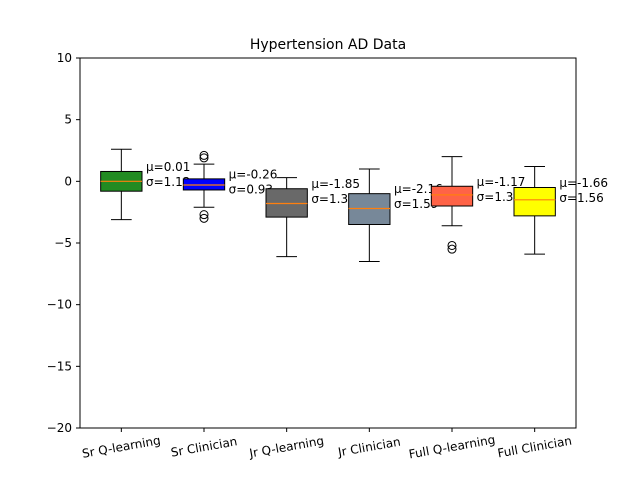 Image resolution: width=640 pixels, height=480 pixels. Describe the element at coordinates (59, 305) in the screenshot. I see `y-tick-label: −10` at that location.